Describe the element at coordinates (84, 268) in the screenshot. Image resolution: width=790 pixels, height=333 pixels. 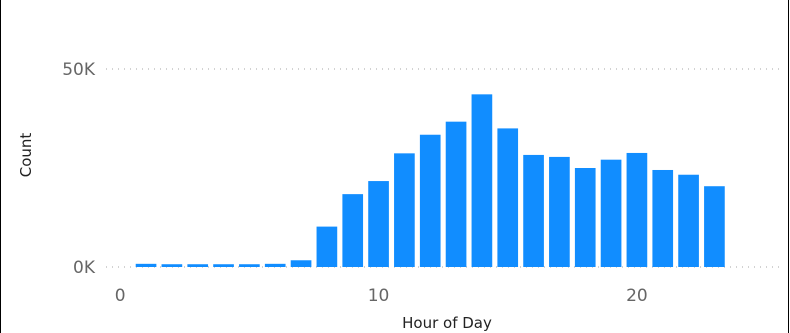
I see `y-tick-label: 0K` at that location.